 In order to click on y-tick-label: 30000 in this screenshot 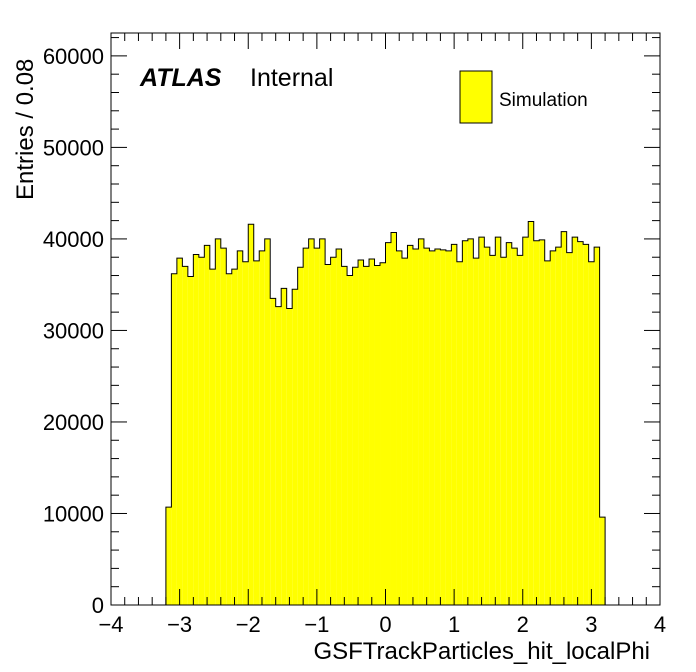, I will do `click(73, 330)`.